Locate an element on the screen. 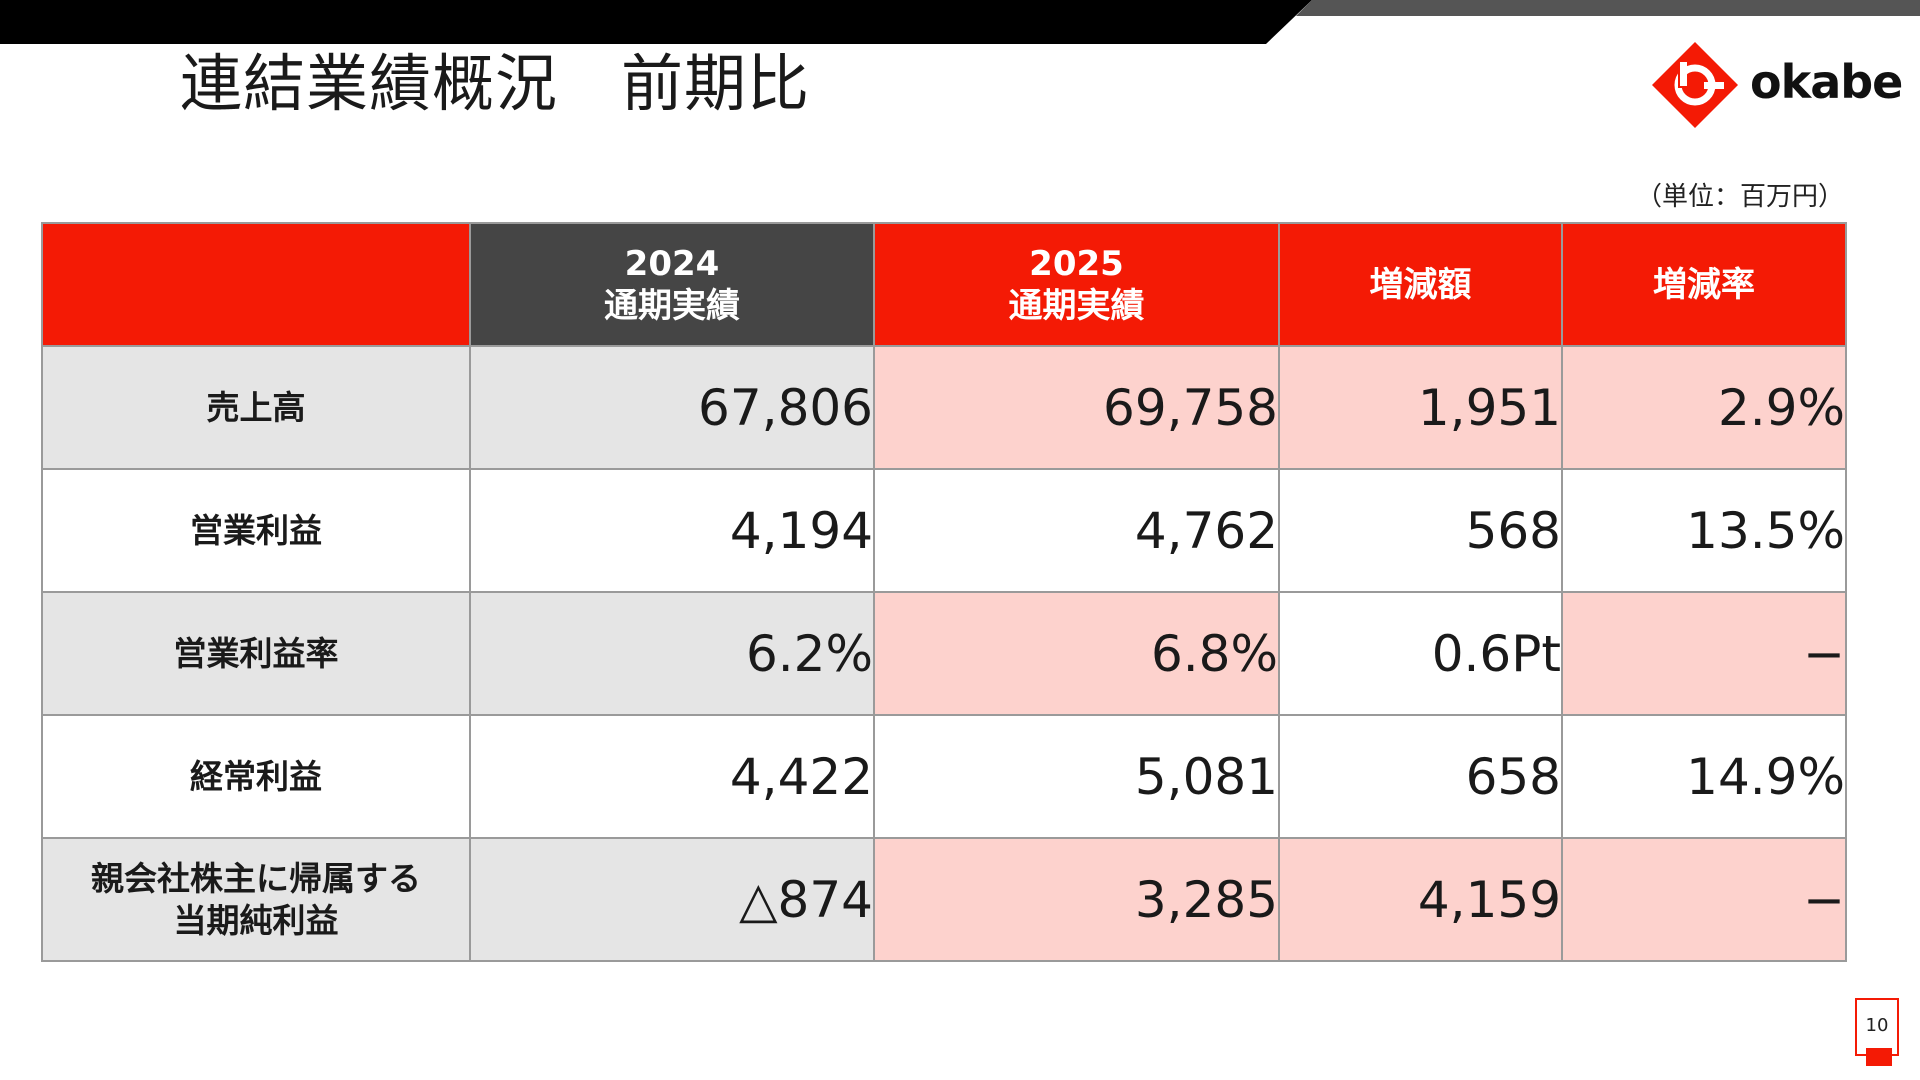  table-row: 経常利益 4,422 5,081 658 14.9% is located at coordinates (944, 776).